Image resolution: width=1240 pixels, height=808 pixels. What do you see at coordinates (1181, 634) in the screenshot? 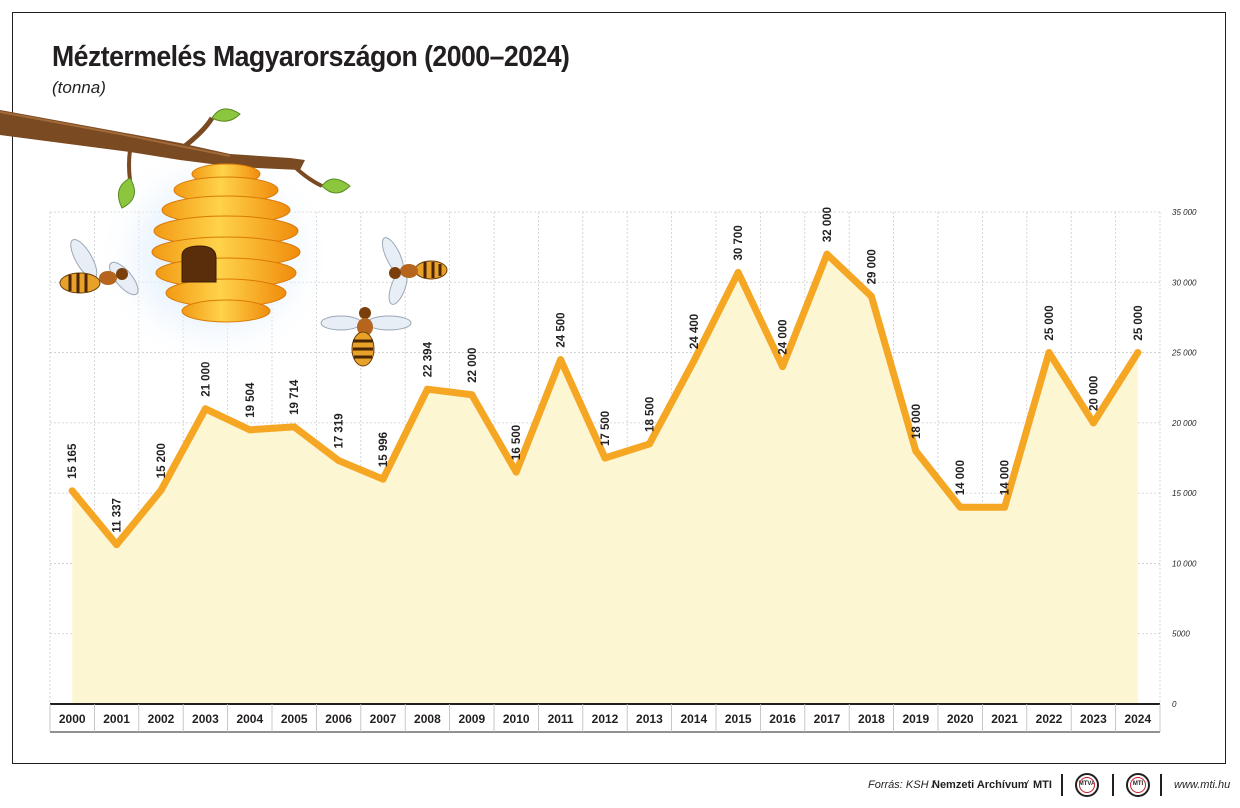
I see `y-tick-label: 5000` at bounding box center [1181, 634].